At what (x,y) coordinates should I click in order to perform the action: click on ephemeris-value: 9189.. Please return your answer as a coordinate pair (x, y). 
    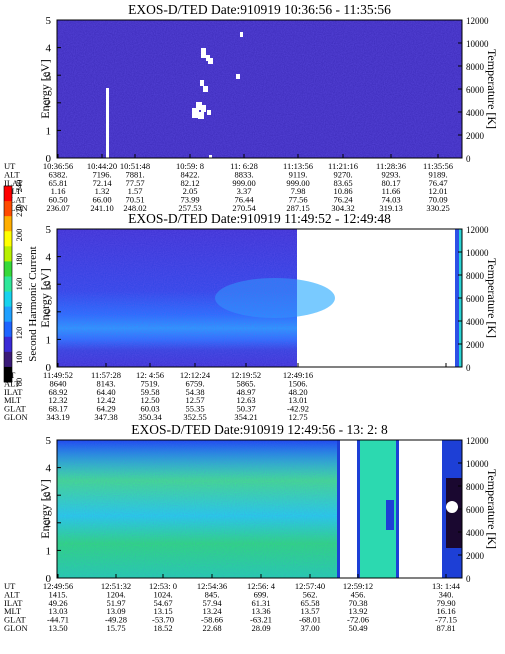
    Looking at the image, I should click on (437, 174).